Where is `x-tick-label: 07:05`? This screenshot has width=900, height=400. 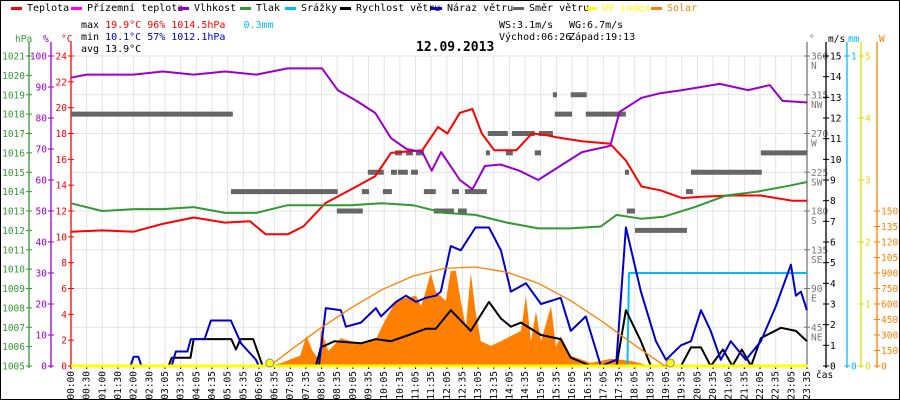 x-tick-label: 07:05 is located at coordinates (290, 385).